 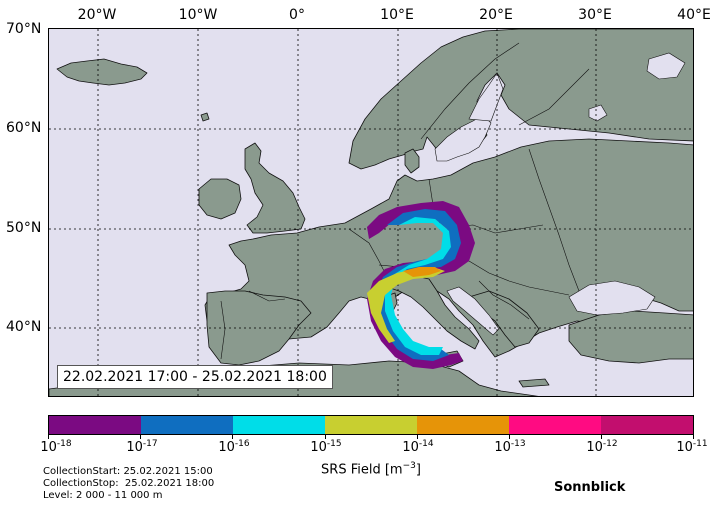 I want to click on date-range-label: 22.02.2021 17:00 - 25.02.2021 18:00, so click(x=195, y=377).